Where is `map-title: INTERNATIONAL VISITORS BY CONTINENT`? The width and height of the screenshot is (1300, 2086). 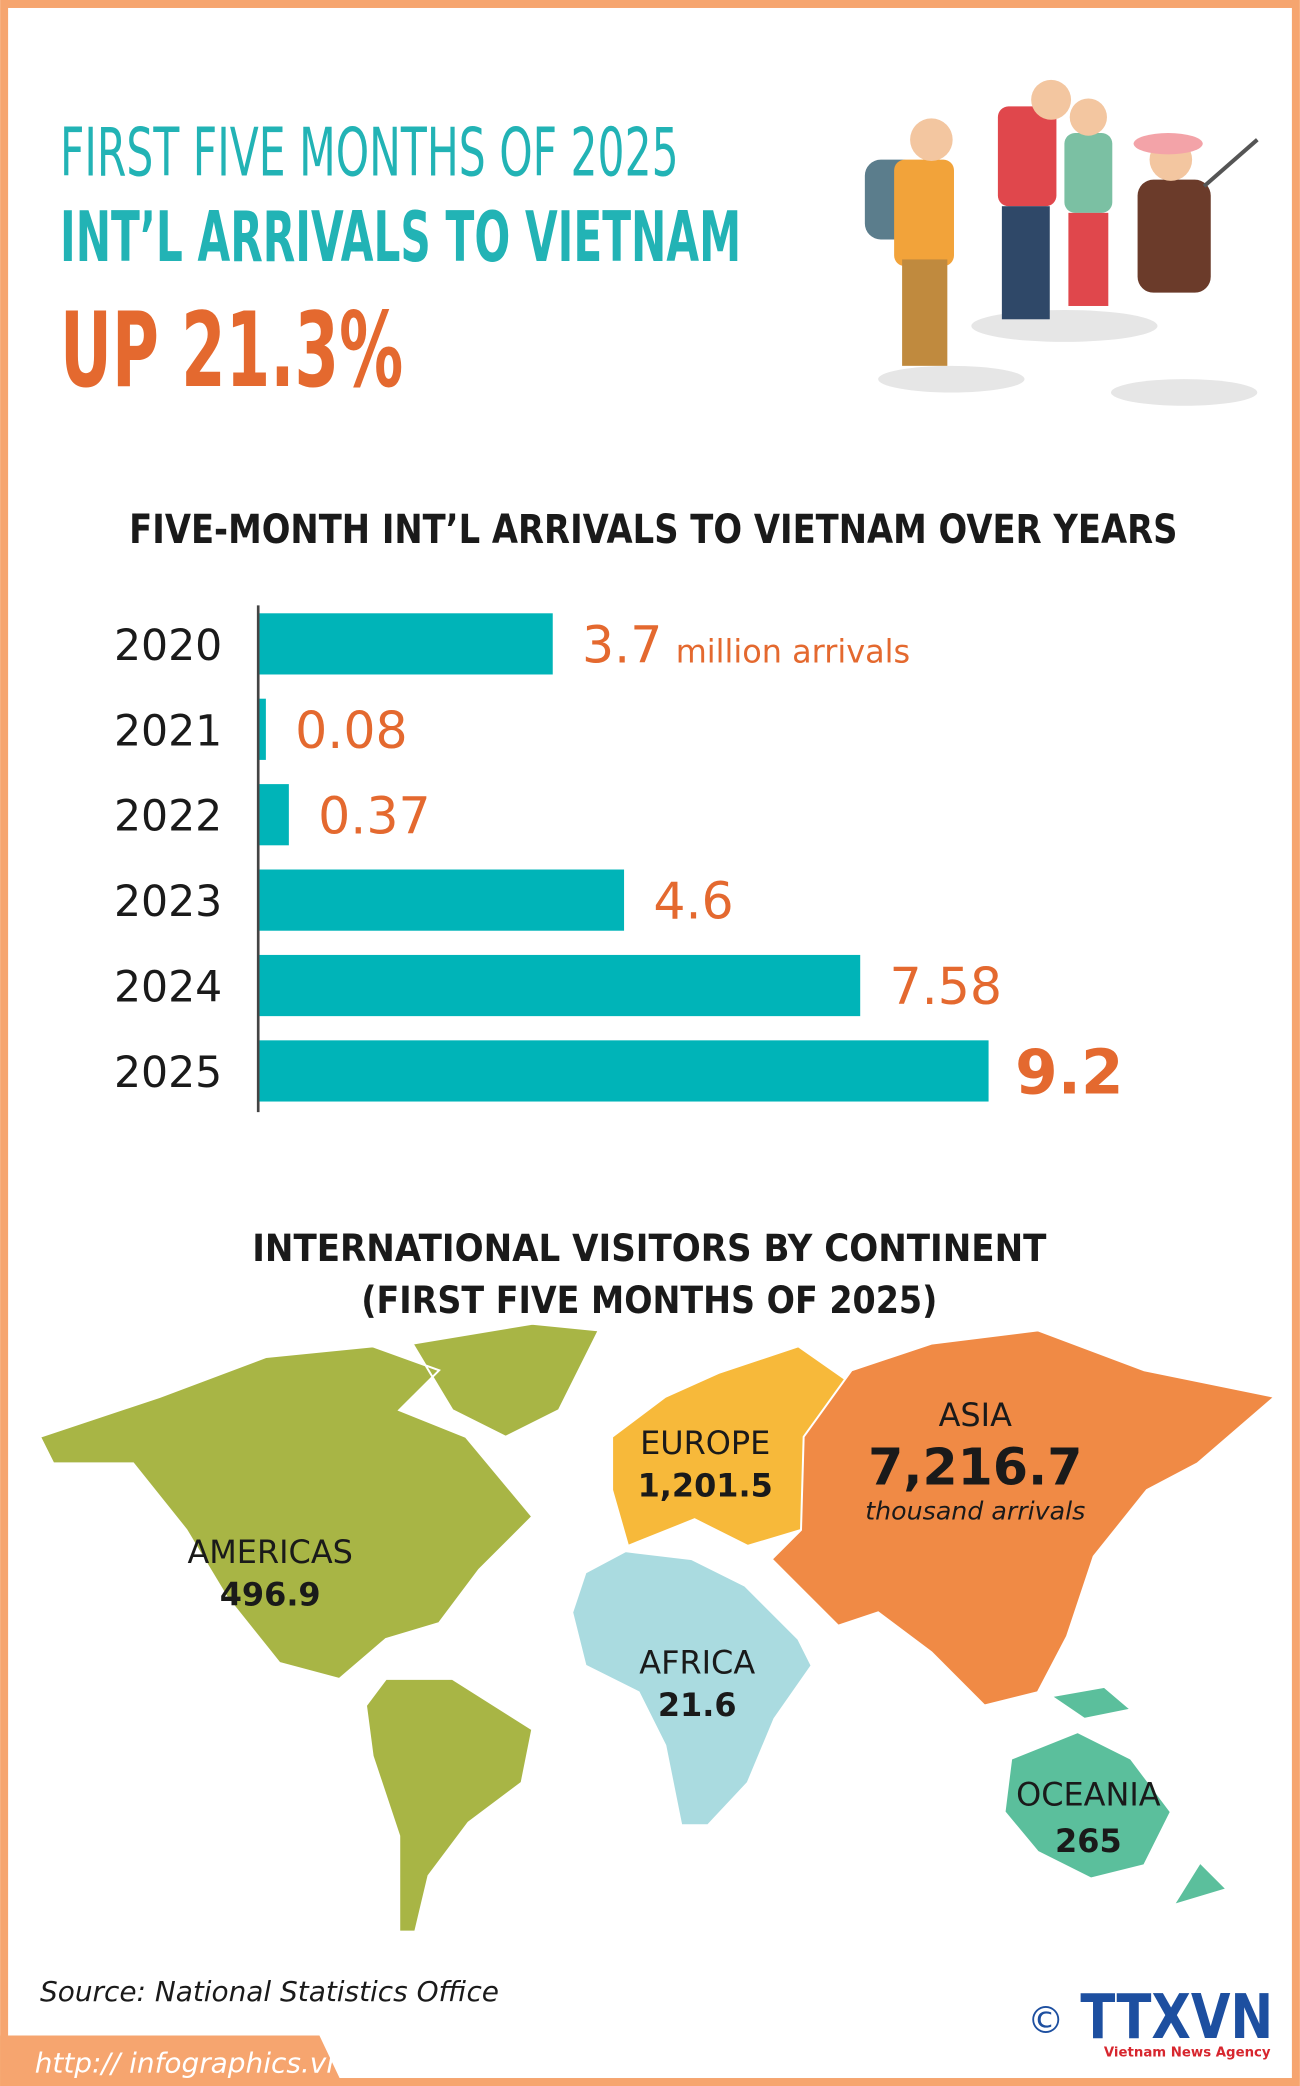
map-title: INTERNATIONAL VISITORS BY CONTINENT is located at coordinates (649, 1248).